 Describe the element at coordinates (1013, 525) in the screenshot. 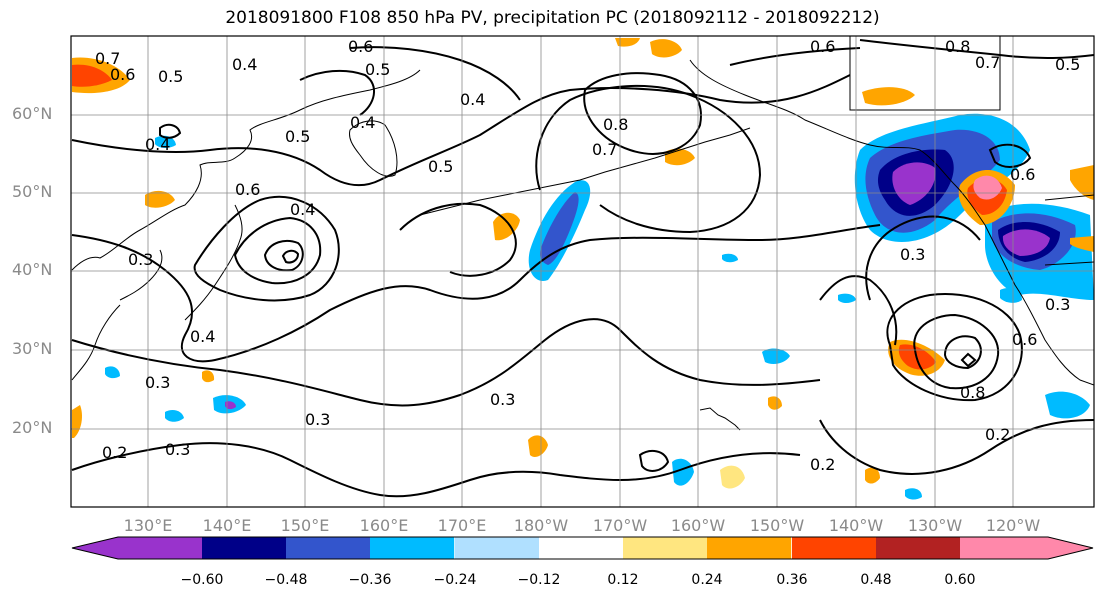

I see `lon-label: 120°W` at that location.